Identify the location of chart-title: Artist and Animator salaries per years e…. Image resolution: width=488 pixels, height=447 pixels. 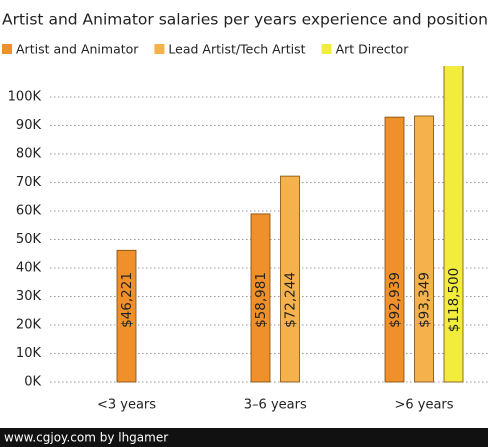
(245, 20).